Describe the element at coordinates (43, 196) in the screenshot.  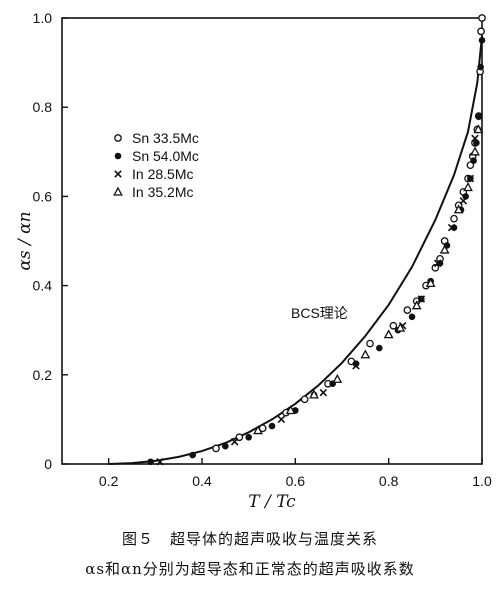
I see `y-tick-label: 0.6` at that location.